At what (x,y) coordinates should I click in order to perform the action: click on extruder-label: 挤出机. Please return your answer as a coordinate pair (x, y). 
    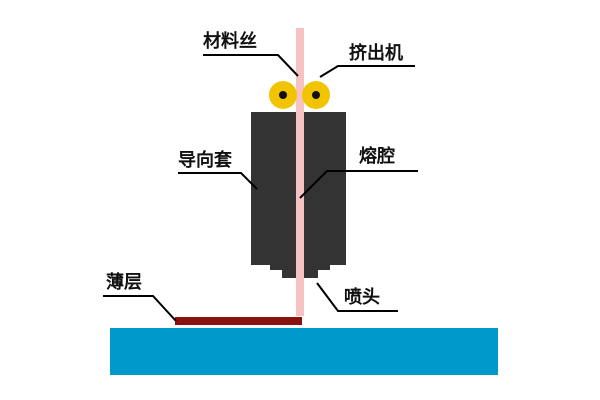
    Looking at the image, I should click on (376, 53).